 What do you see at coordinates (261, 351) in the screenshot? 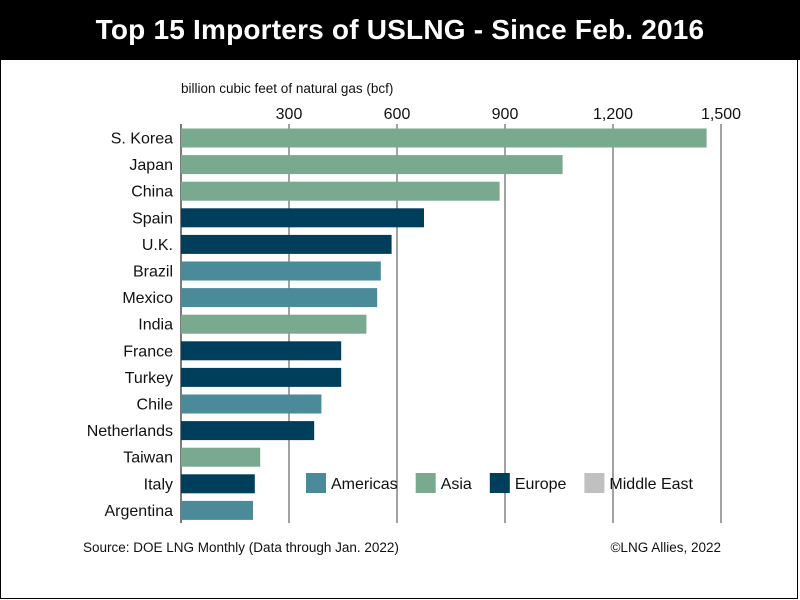
I see `bar-france` at bounding box center [261, 351].